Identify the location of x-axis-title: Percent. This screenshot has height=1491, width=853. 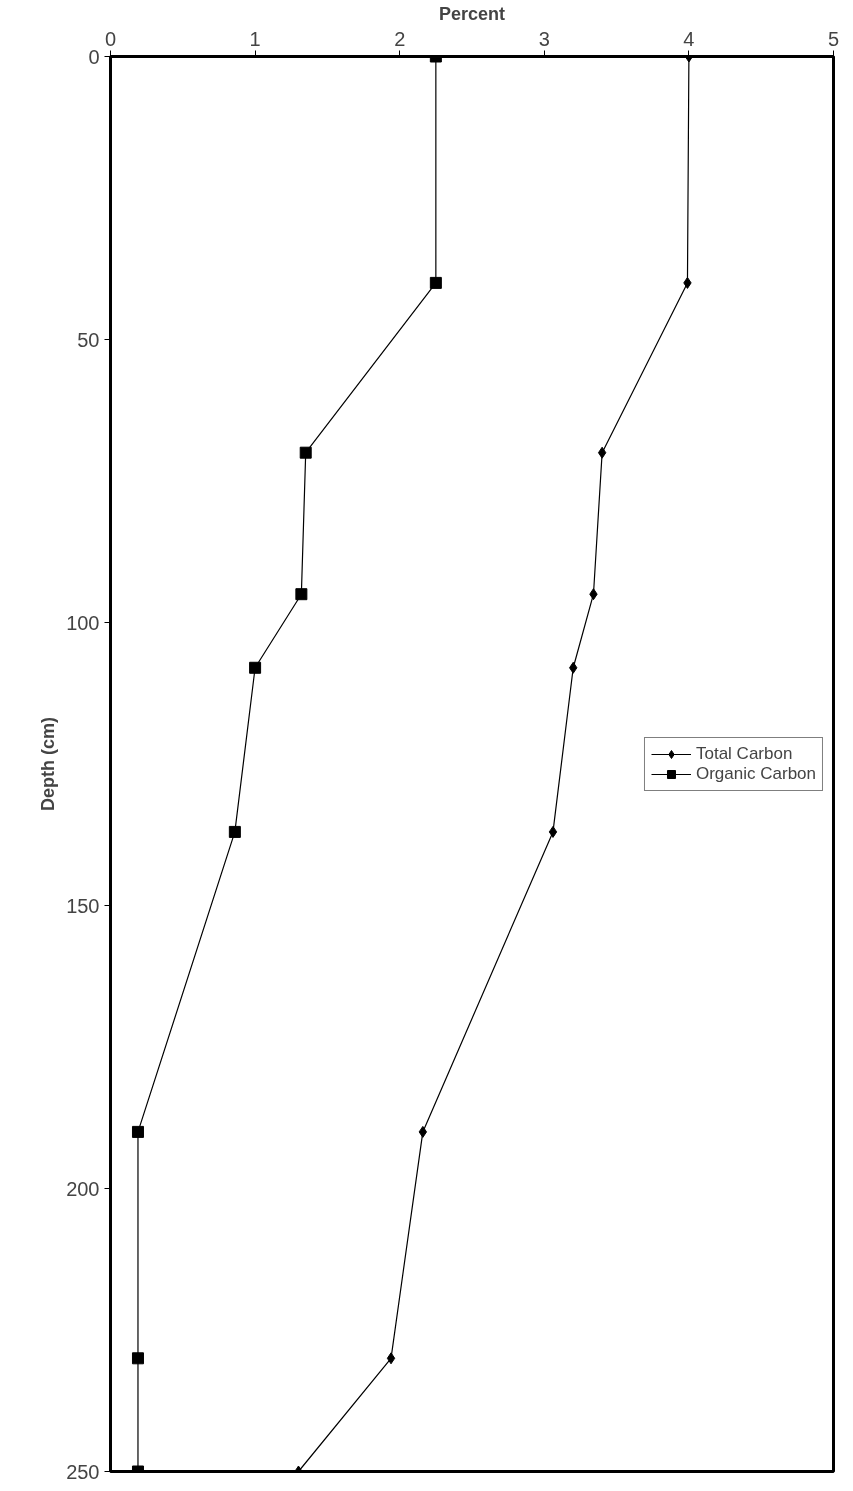
(472, 13).